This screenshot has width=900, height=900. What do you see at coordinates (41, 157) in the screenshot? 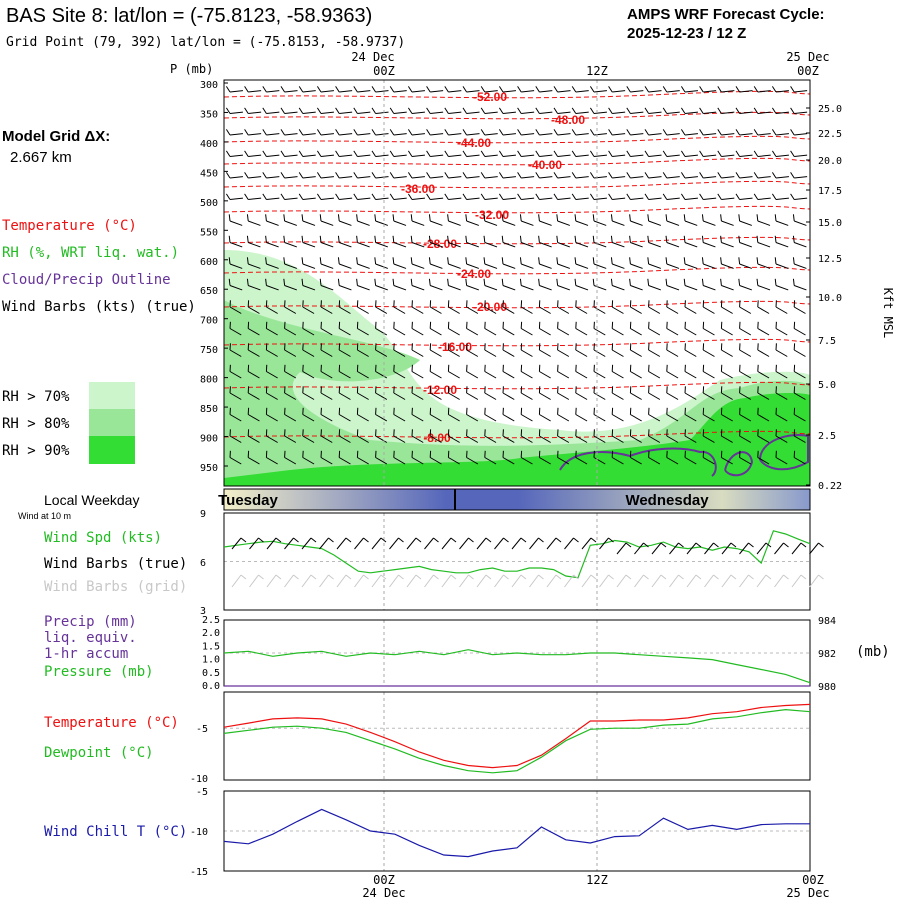
I see `model-grid-value: 2.667 km` at bounding box center [41, 157].